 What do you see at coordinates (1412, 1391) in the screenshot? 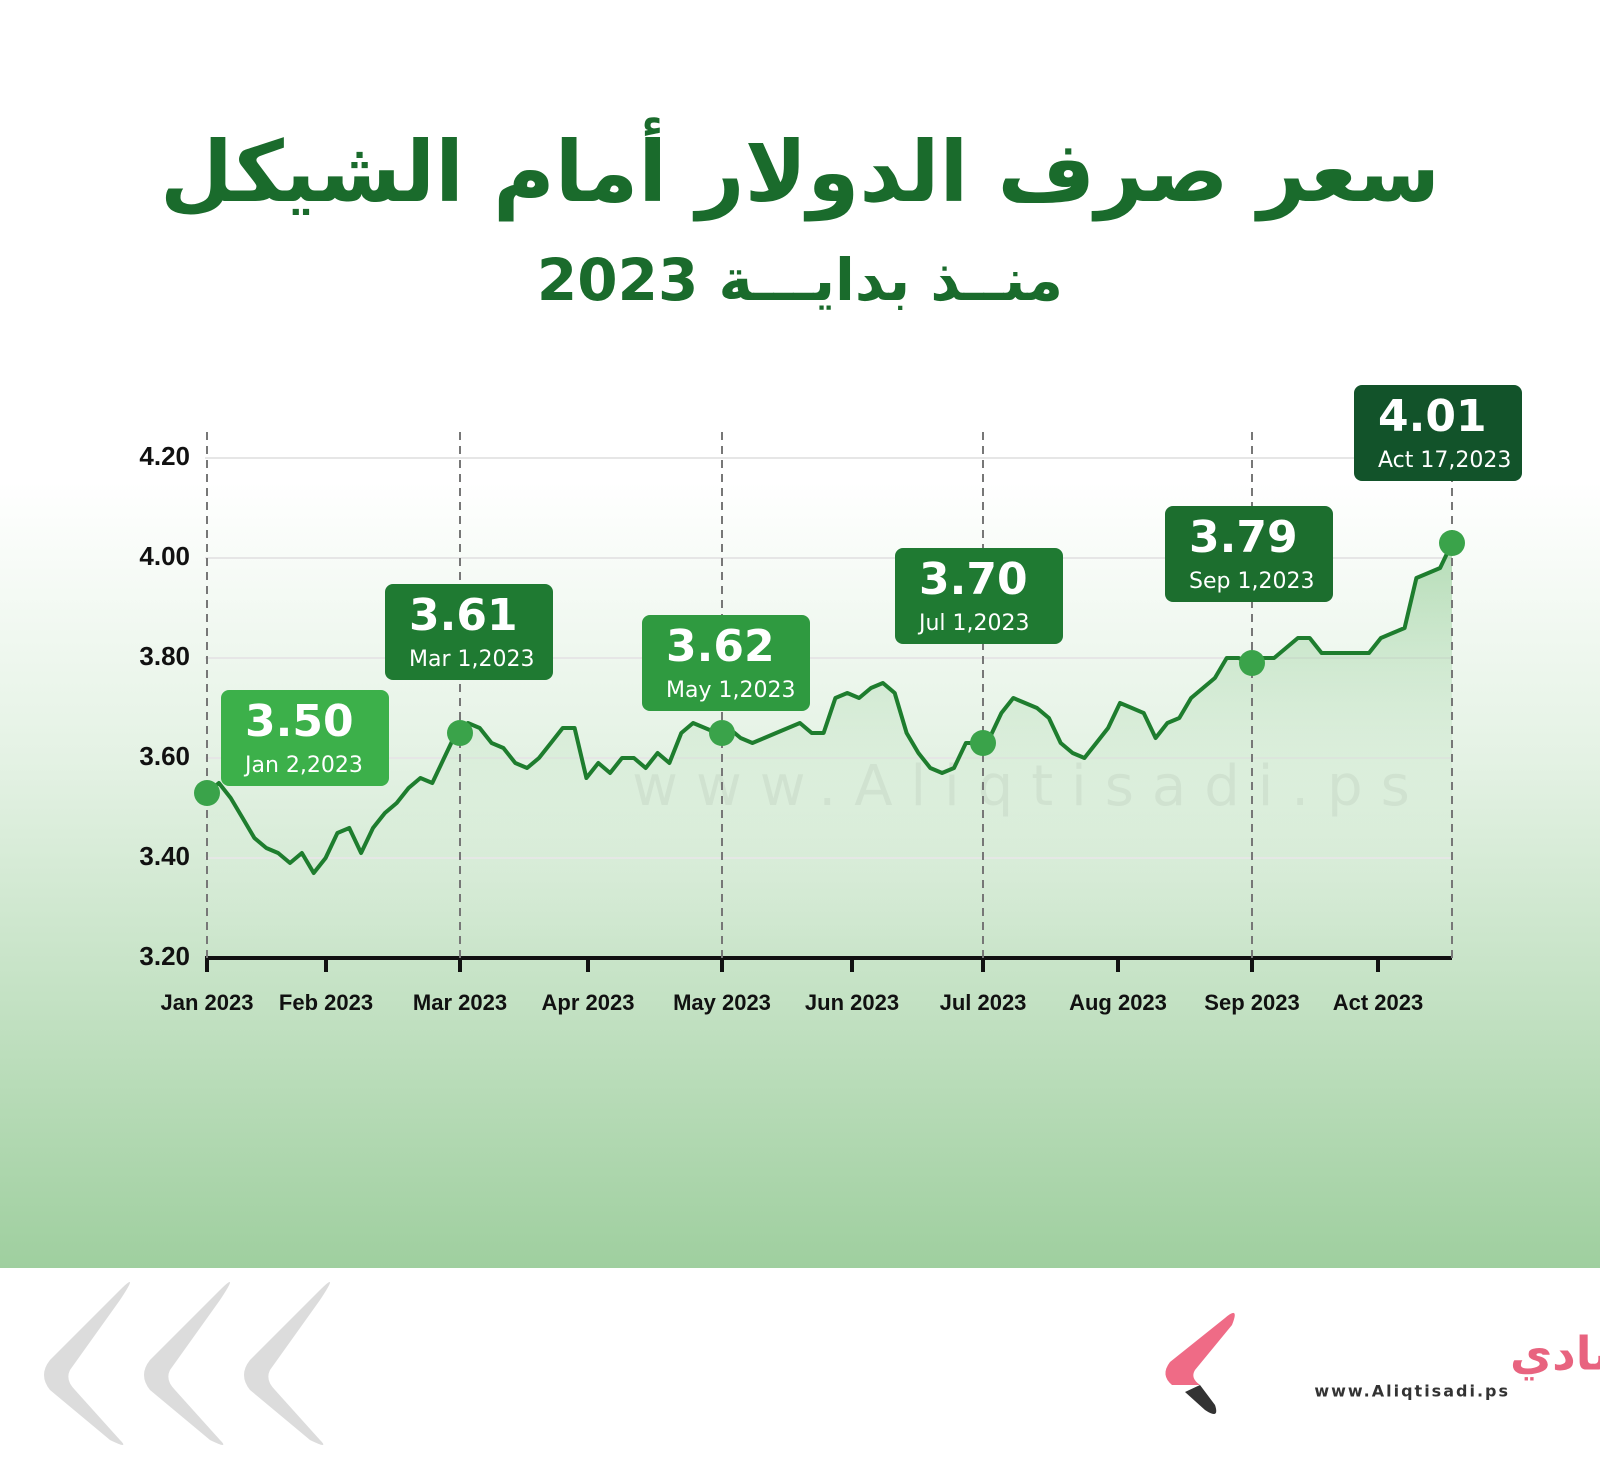
I see `logo-url: www.Aliqtisadi.ps` at bounding box center [1412, 1391].